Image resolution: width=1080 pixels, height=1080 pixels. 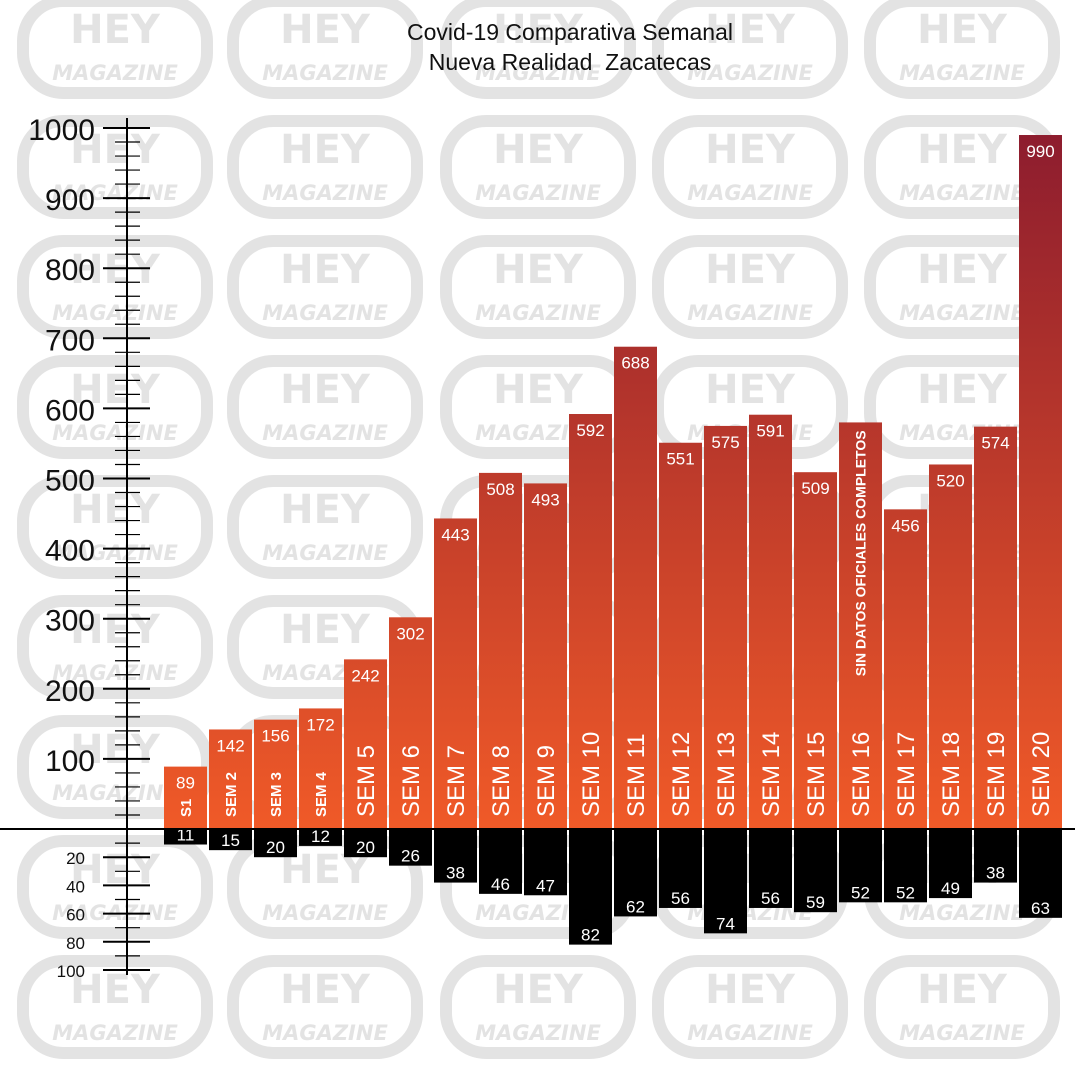 I want to click on y-neg-tick-label: 40, so click(x=75, y=886).